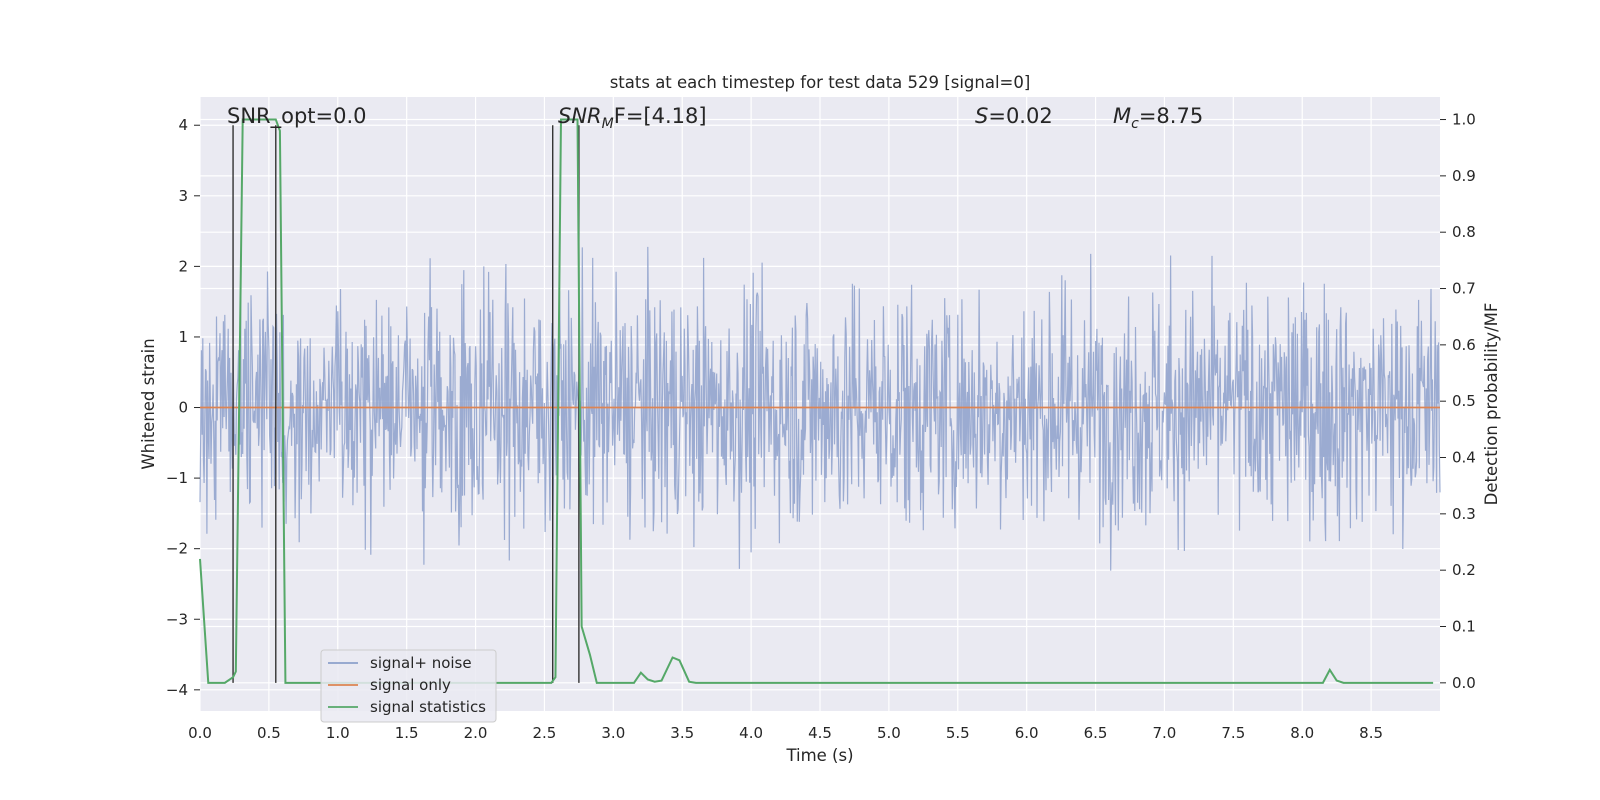  Describe the element at coordinates (428, 707) in the screenshot. I see `legend-label-signal-statistics: signal statistics` at that location.